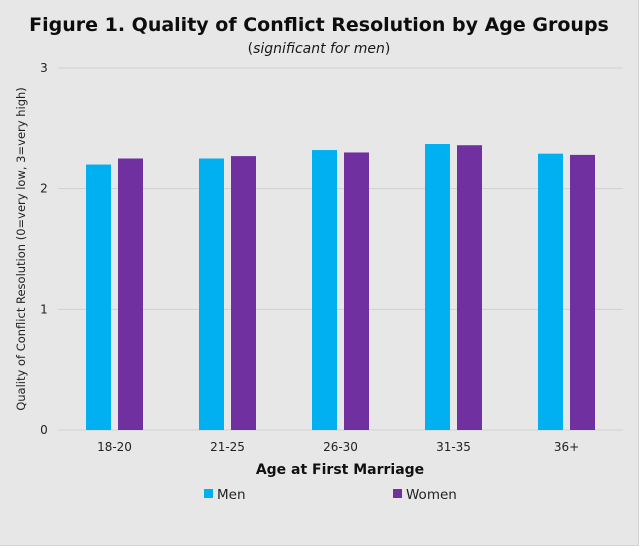 Image resolution: width=640 pixels, height=547 pixels. What do you see at coordinates (44, 430) in the screenshot?
I see `y-tick-label: 0` at bounding box center [44, 430].